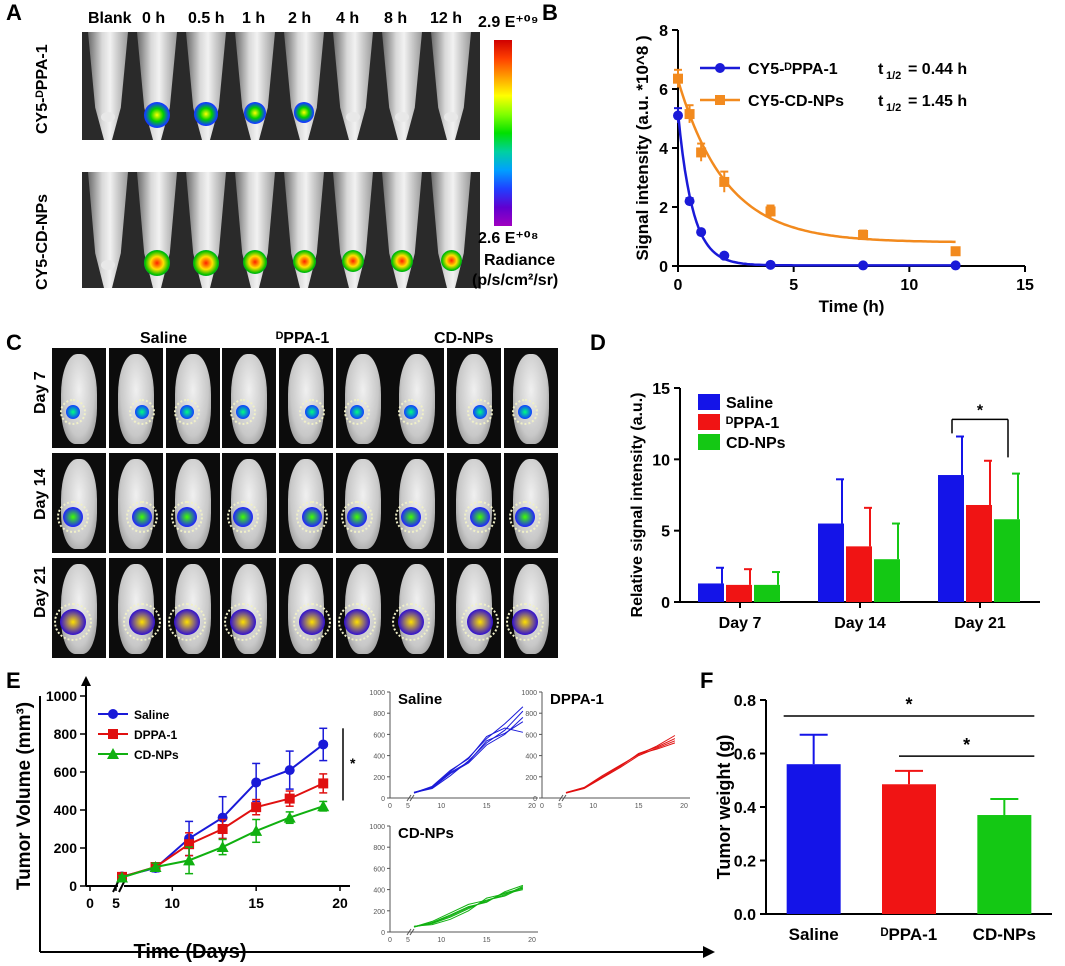 Image resolution: width=1065 pixels, height=966 pixels. I want to click on y-tick-label: 2, so click(663, 208).